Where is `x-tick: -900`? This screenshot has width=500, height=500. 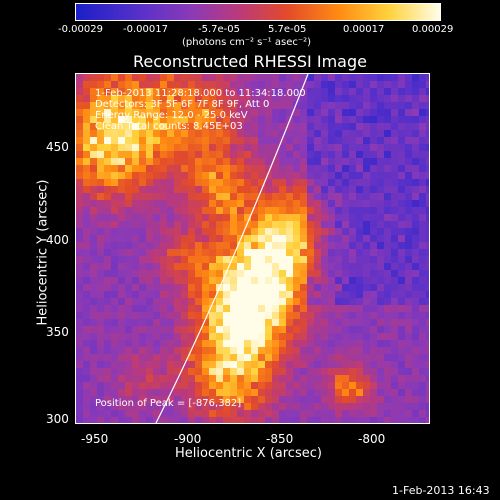
x-tick: -900 is located at coordinates (188, 439).